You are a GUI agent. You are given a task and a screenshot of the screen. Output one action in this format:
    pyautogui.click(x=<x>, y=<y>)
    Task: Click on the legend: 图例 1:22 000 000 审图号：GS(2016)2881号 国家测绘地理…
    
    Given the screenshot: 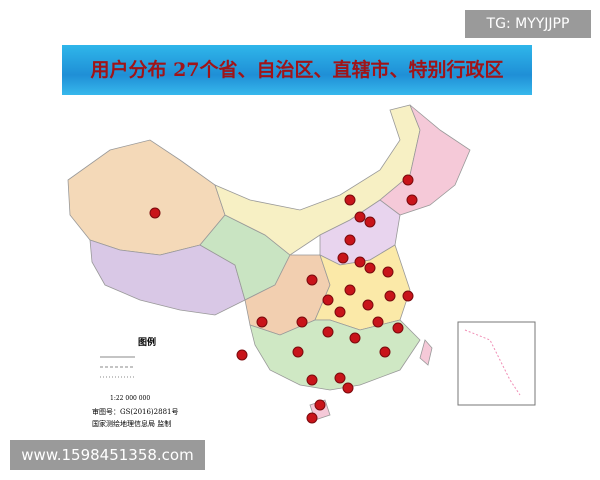 What is the action you would take?
    pyautogui.click(x=135, y=382)
    